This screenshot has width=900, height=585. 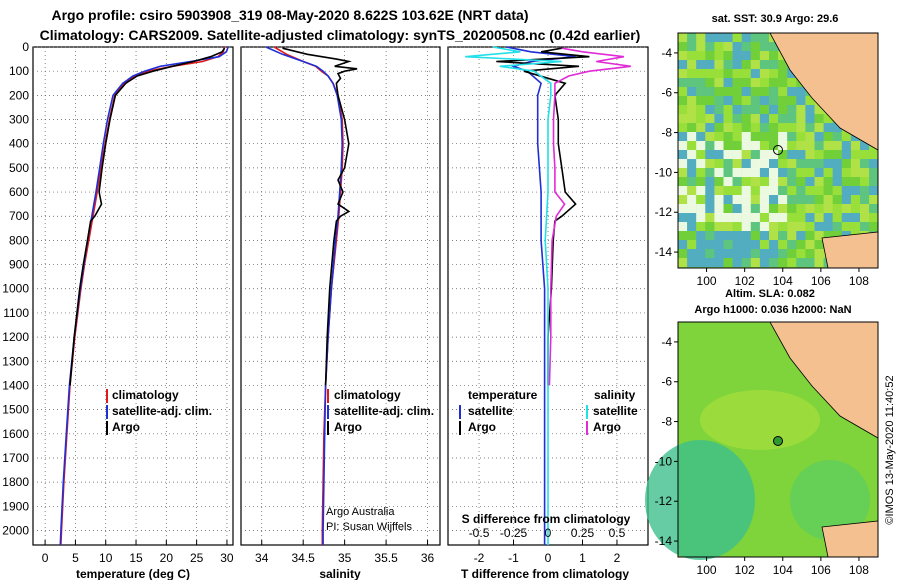 I want to click on depth-tick-label: 1600, so click(x=15, y=434).